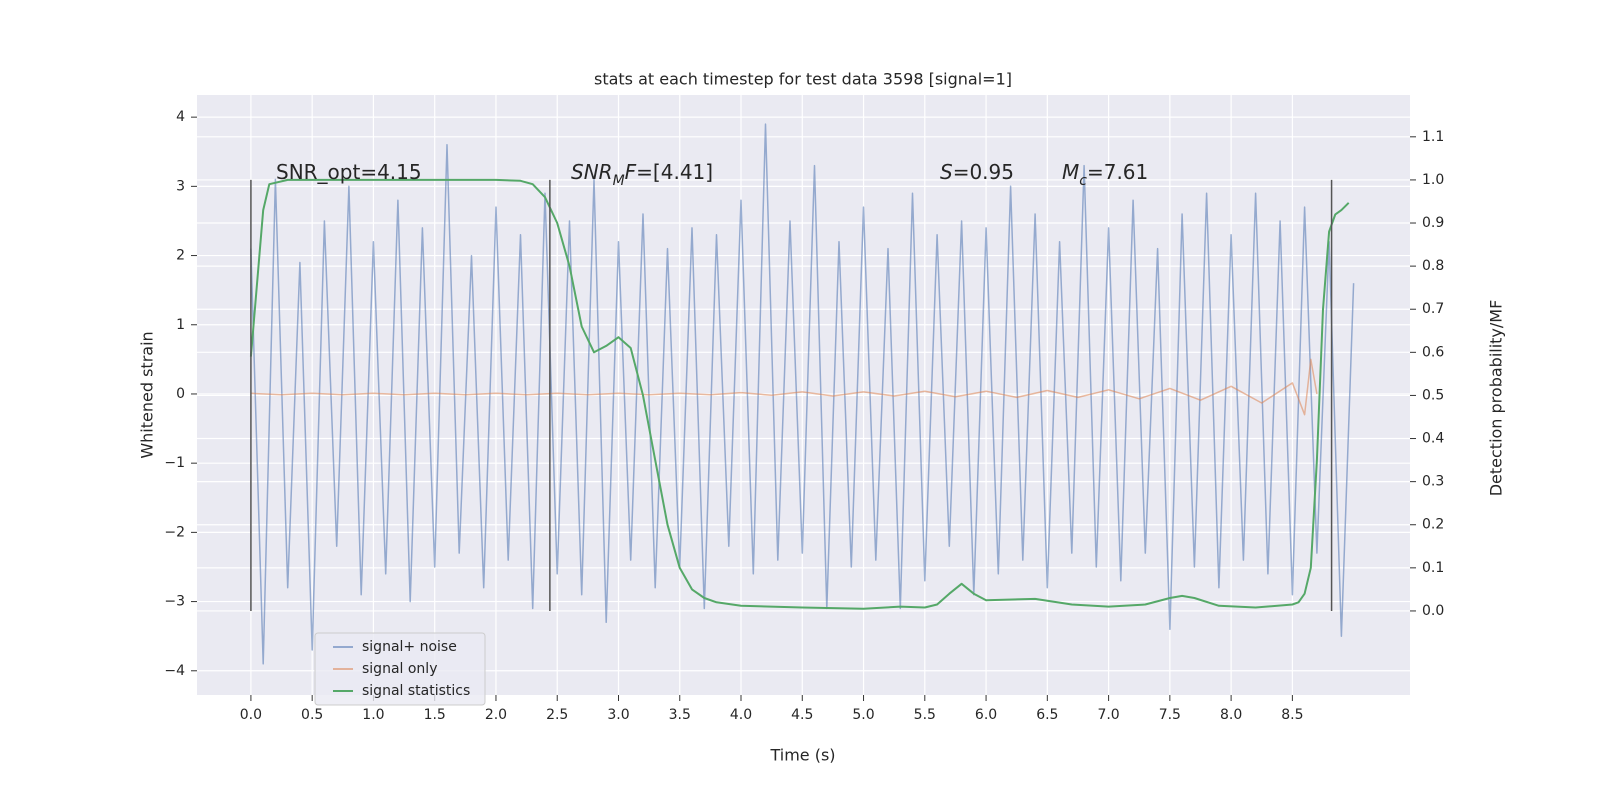 This screenshot has height=800, width=1600. Describe the element at coordinates (180, 117) in the screenshot. I see `y-tick-label: 4` at that location.